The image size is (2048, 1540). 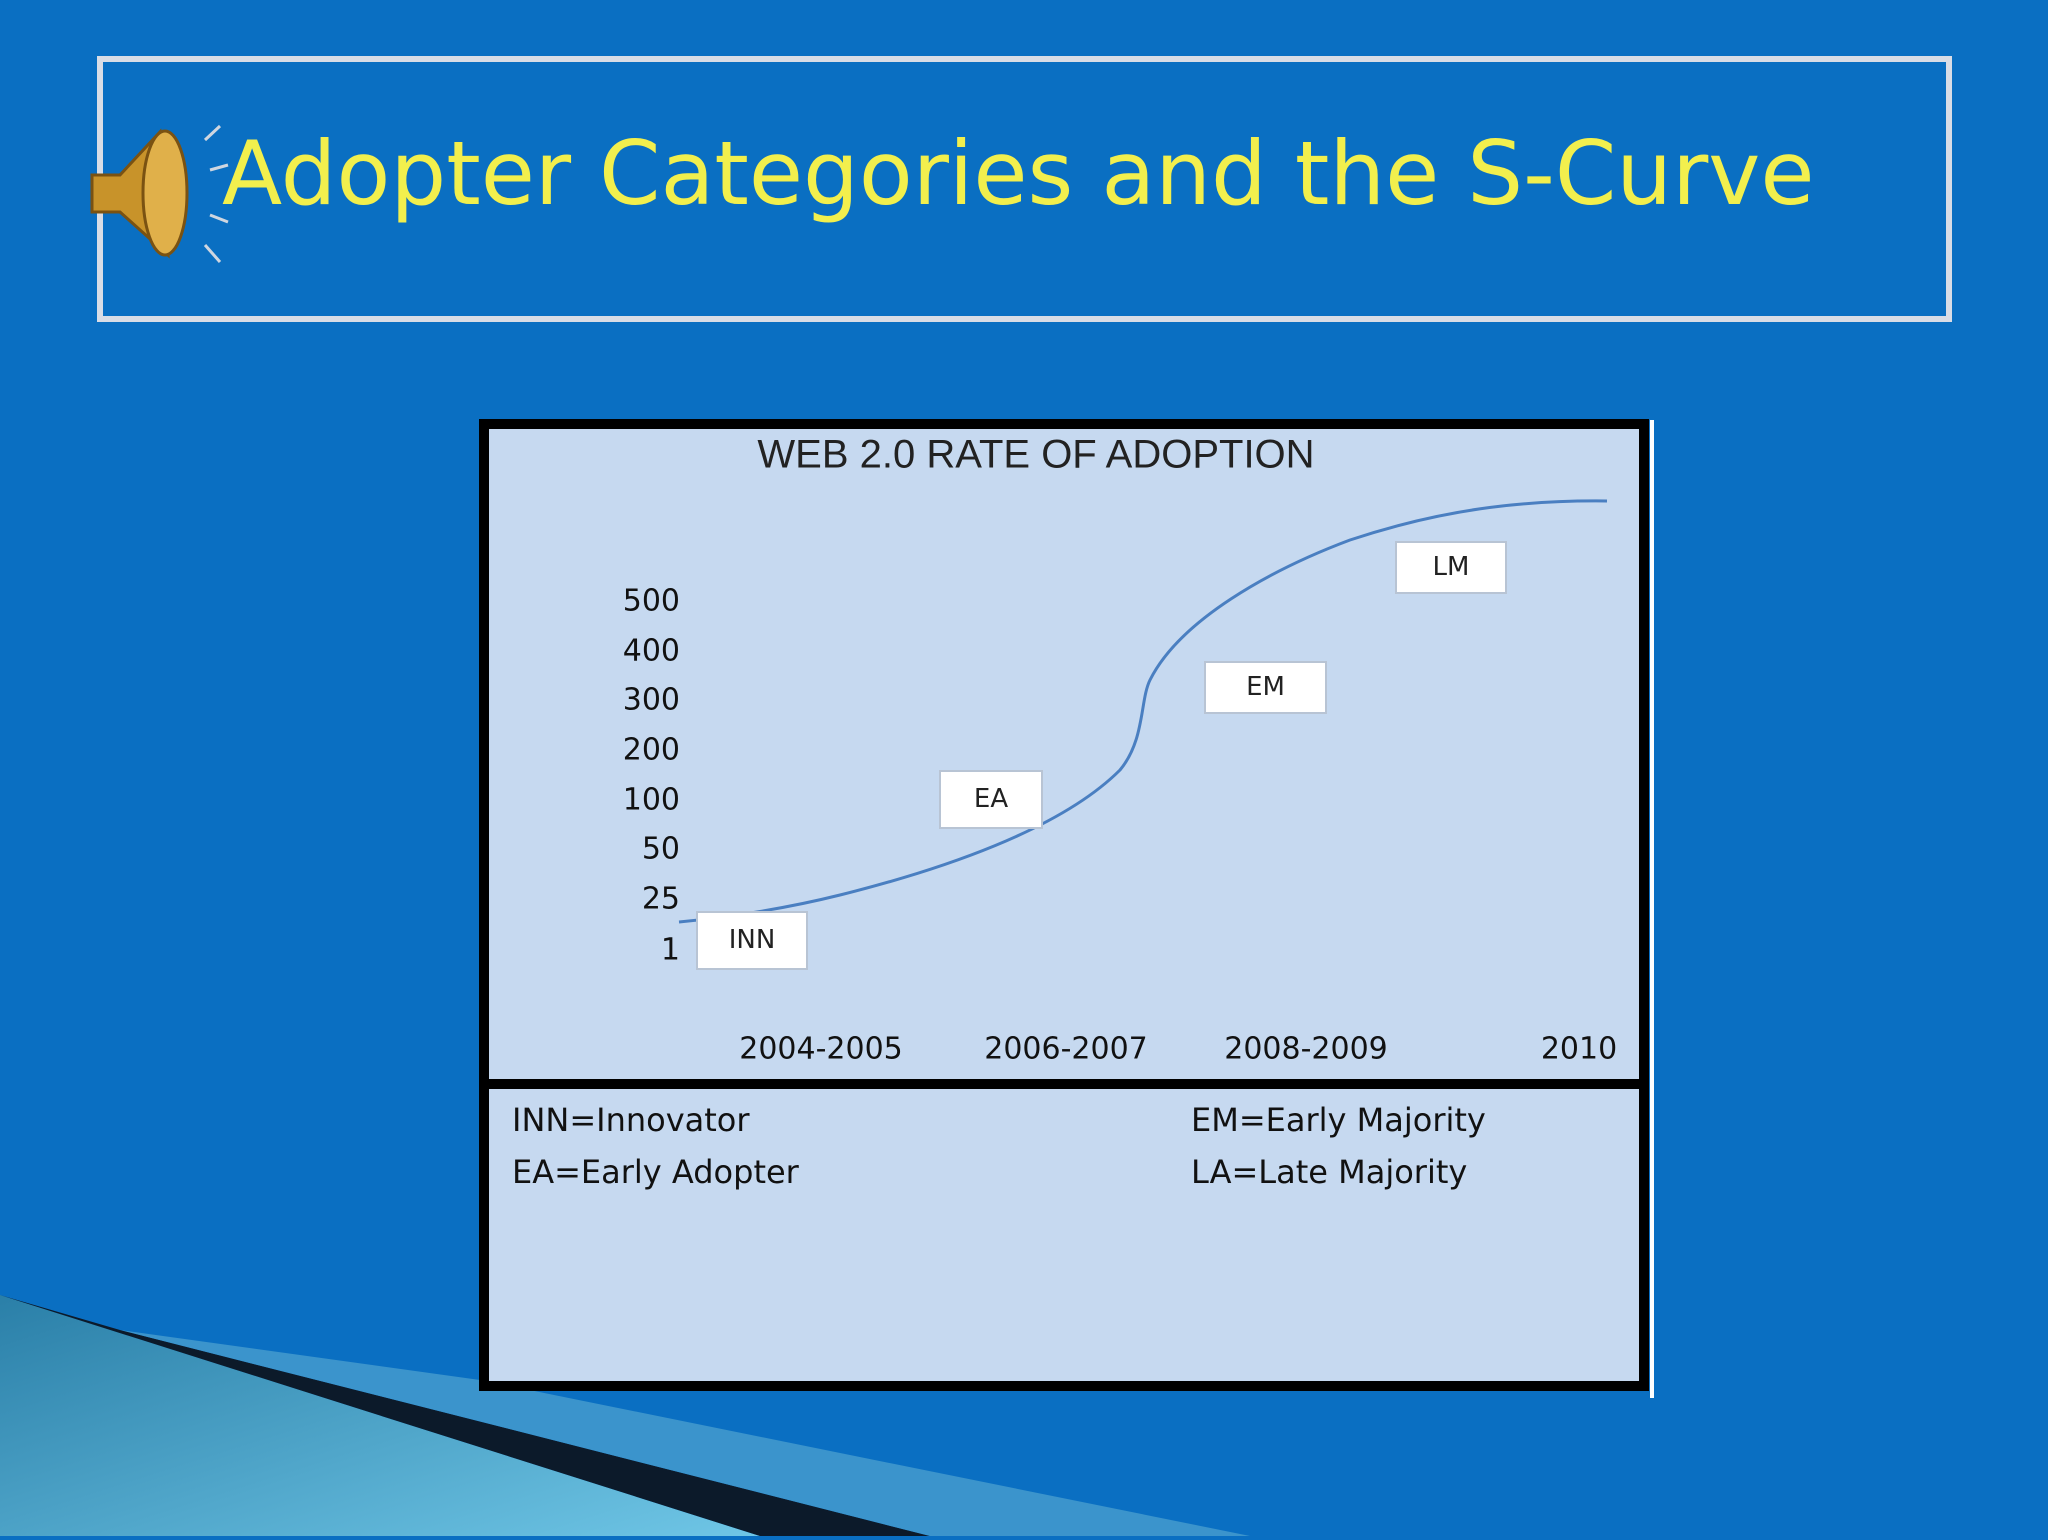 What do you see at coordinates (651, 651) in the screenshot?
I see `y-label: 400` at bounding box center [651, 651].